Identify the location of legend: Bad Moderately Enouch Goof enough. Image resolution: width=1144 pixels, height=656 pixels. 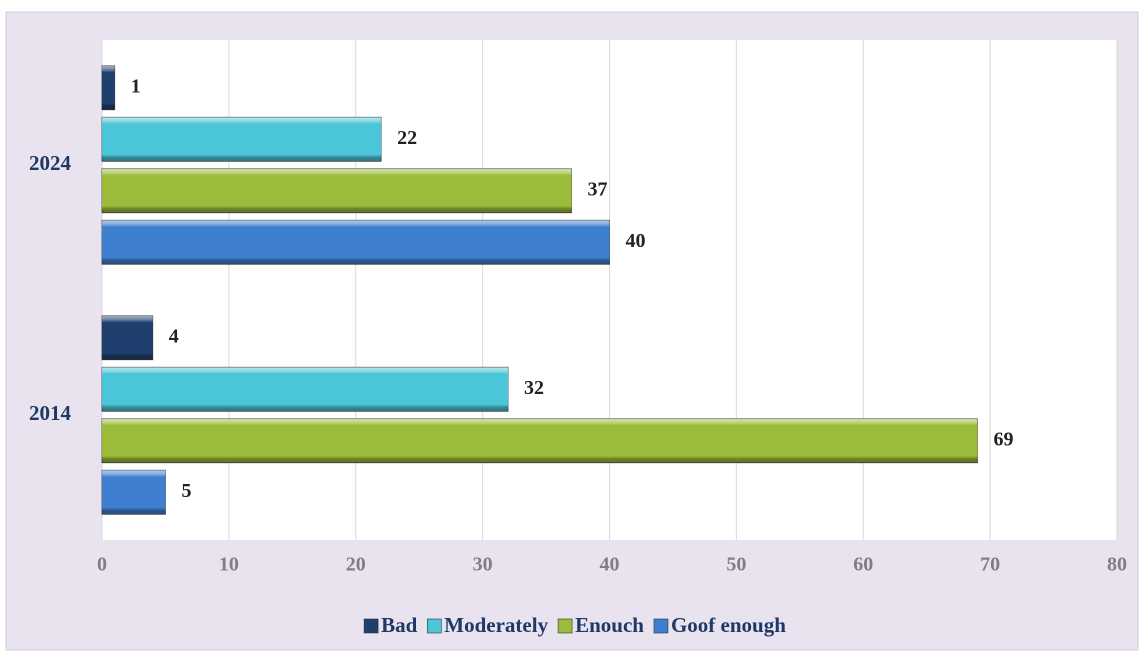
(574, 625).